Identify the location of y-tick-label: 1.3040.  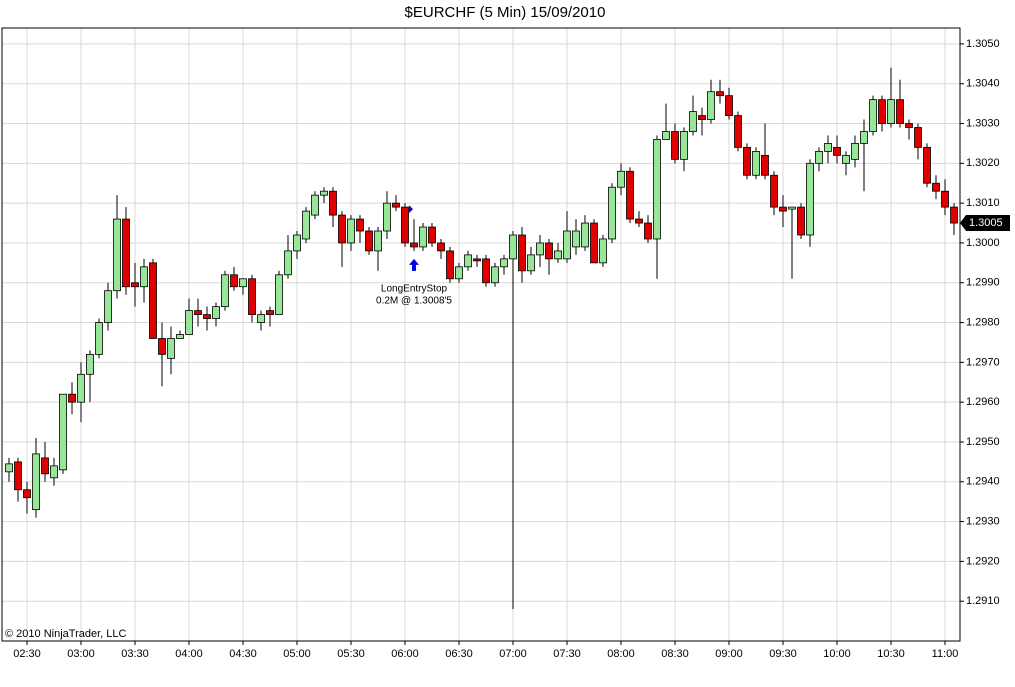
(983, 84).